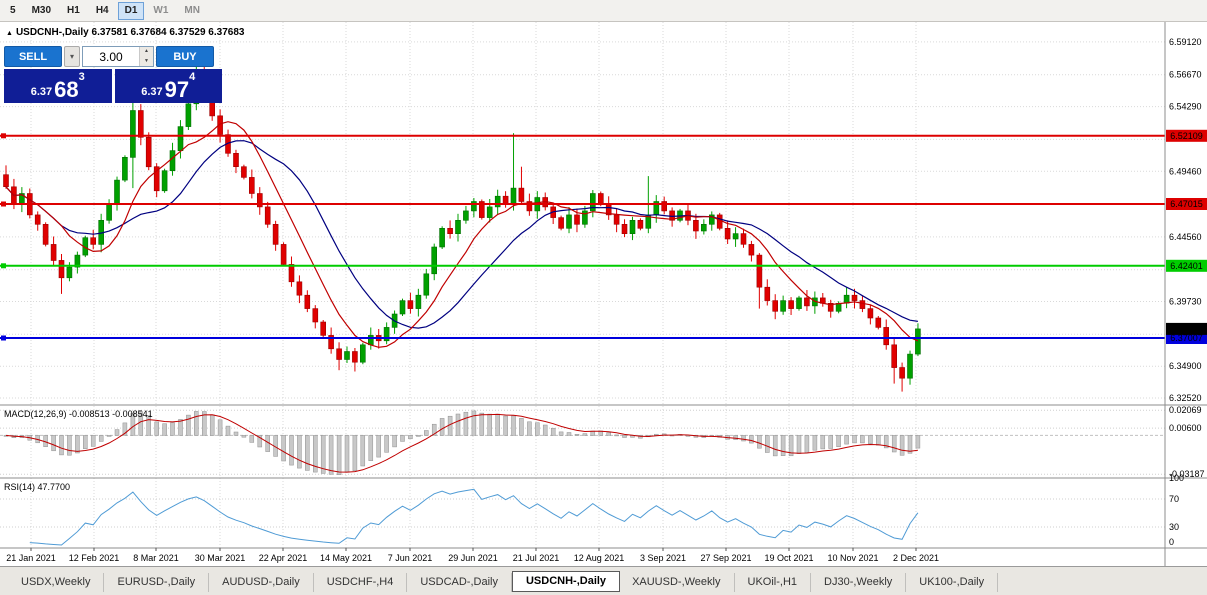 The height and width of the screenshot is (595, 1207). What do you see at coordinates (66, 89) in the screenshot?
I see `sell-price-big: 68` at bounding box center [66, 89].